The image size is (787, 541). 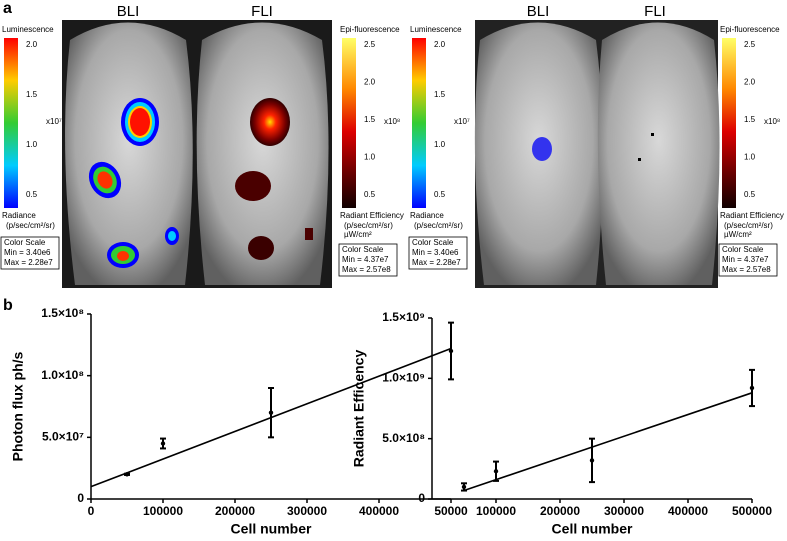 I want to click on y-tick-label: 5.0×10⁷, so click(x=63, y=437).